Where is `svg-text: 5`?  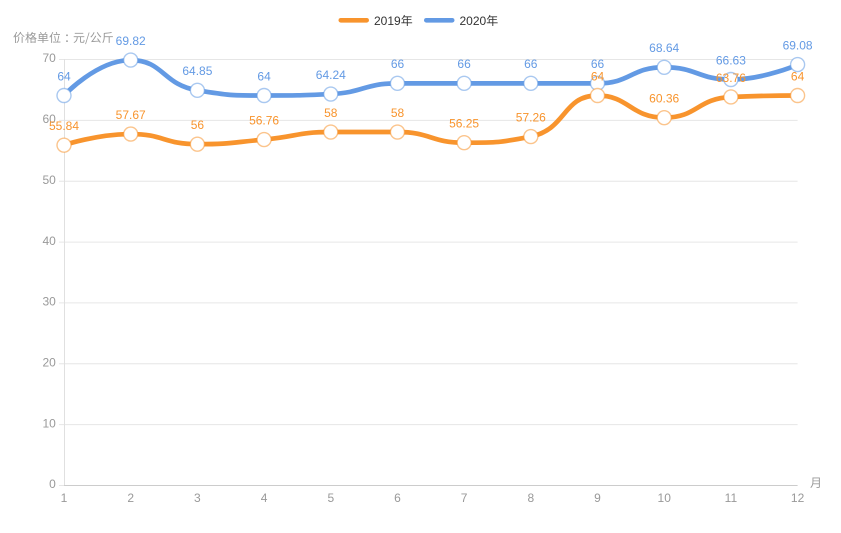
svg-text: 5 is located at coordinates (330, 498).